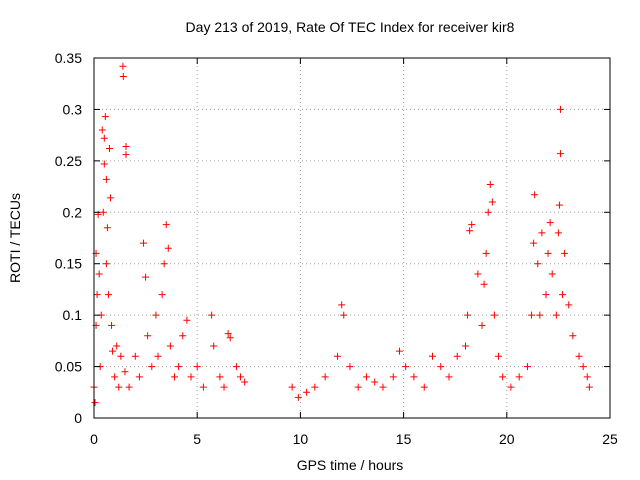  Describe the element at coordinates (73, 212) in the screenshot. I see `y-tick-label: 0.2` at that location.